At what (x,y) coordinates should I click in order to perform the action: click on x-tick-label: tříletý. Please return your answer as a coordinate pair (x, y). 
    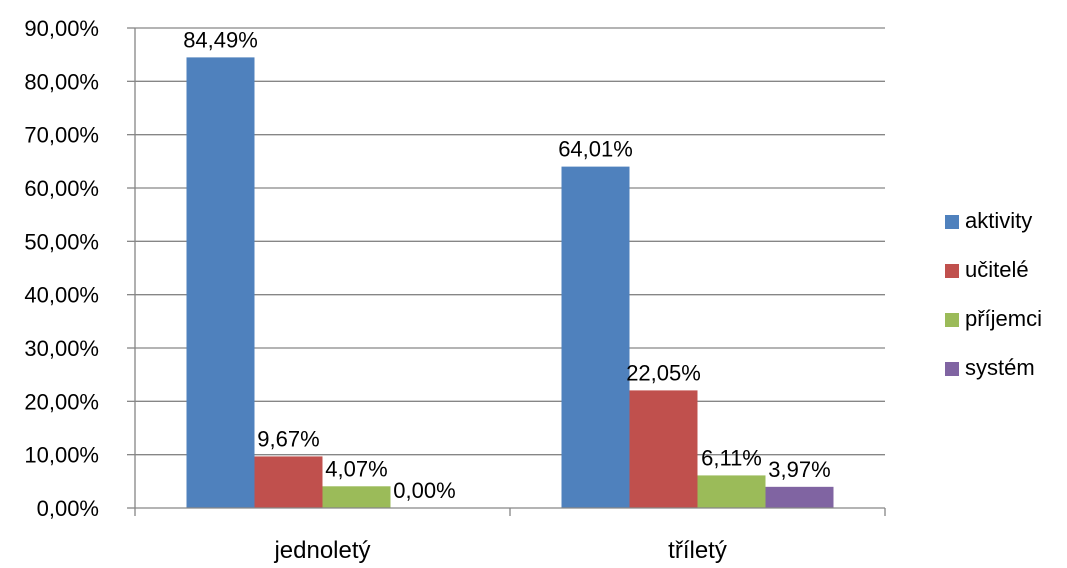
    Looking at the image, I should click on (697, 550).